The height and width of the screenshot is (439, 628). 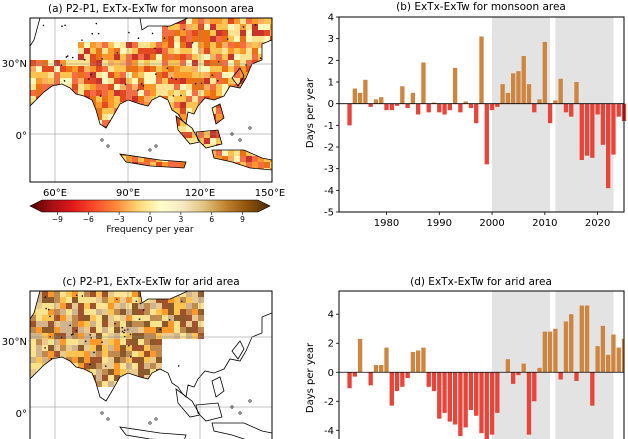 What do you see at coordinates (209, 139) in the screenshot?
I see `coastline` at bounding box center [209, 139].